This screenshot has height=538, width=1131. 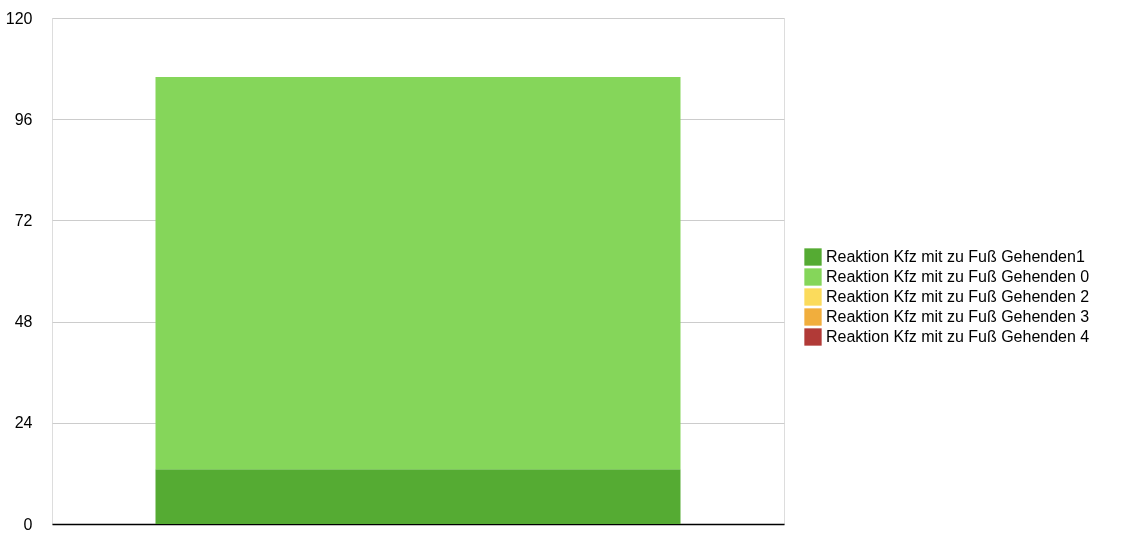 What do you see at coordinates (955, 256) in the screenshot?
I see `legend-label: Reaktion Kfz mit zu Fuß Gehenden1` at bounding box center [955, 256].